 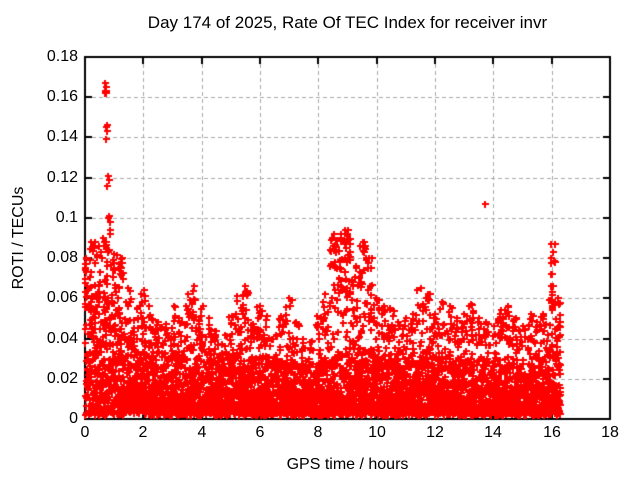 I want to click on x-tick-label: 14, so click(x=493, y=432).